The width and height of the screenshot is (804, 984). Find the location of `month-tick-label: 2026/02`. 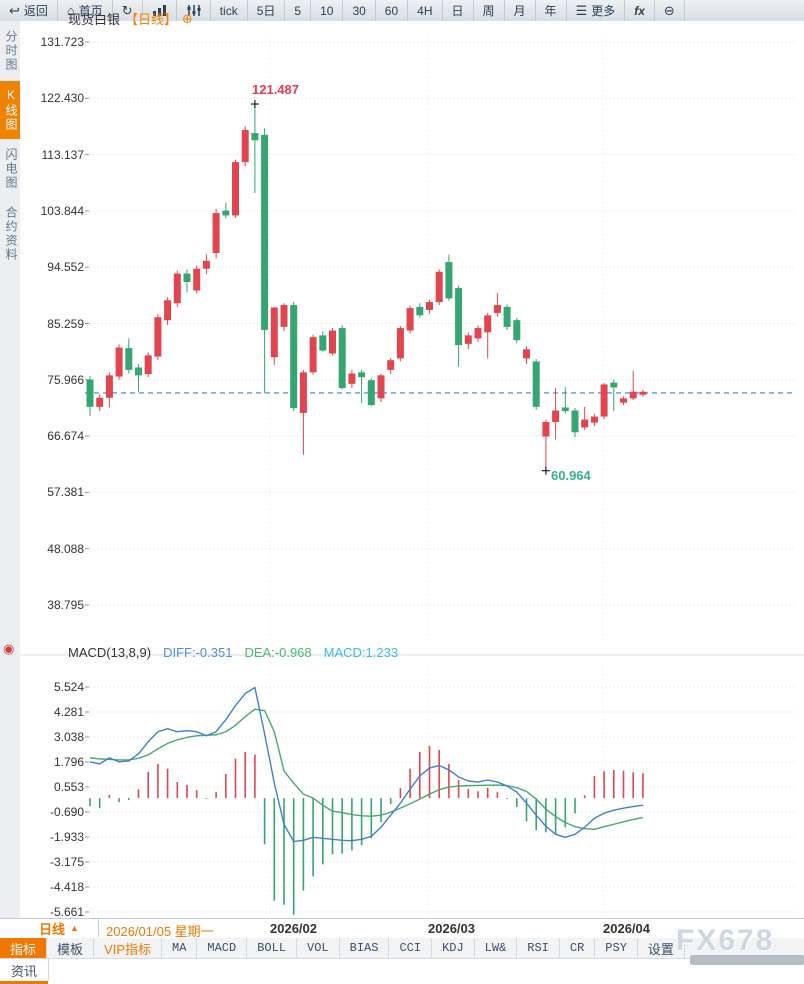

month-tick-label: 2026/02 is located at coordinates (293, 928).